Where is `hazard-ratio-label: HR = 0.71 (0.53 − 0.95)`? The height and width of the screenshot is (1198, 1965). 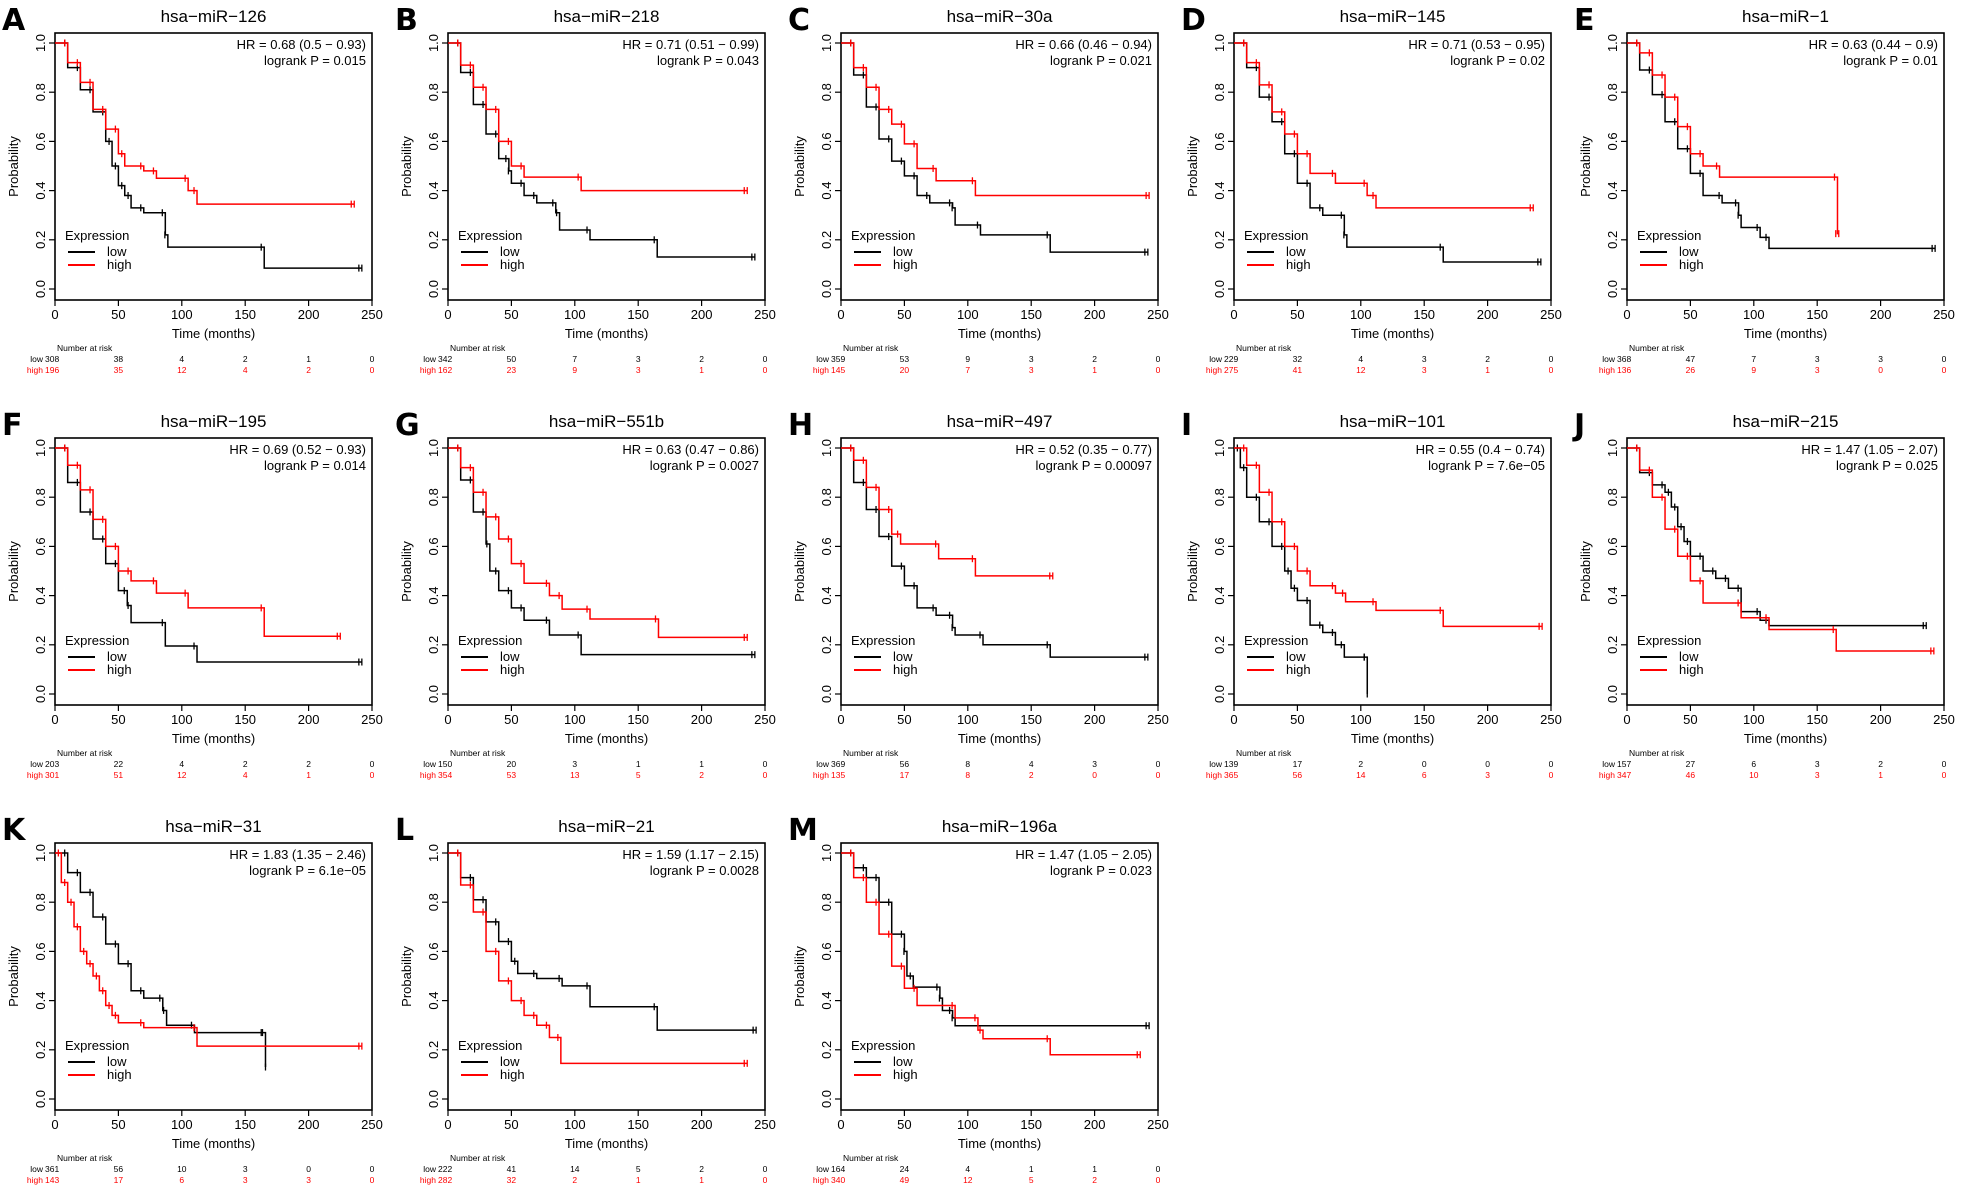
hazard-ratio-label: HR = 0.71 (0.53 − 0.95) is located at coordinates (1476, 44).